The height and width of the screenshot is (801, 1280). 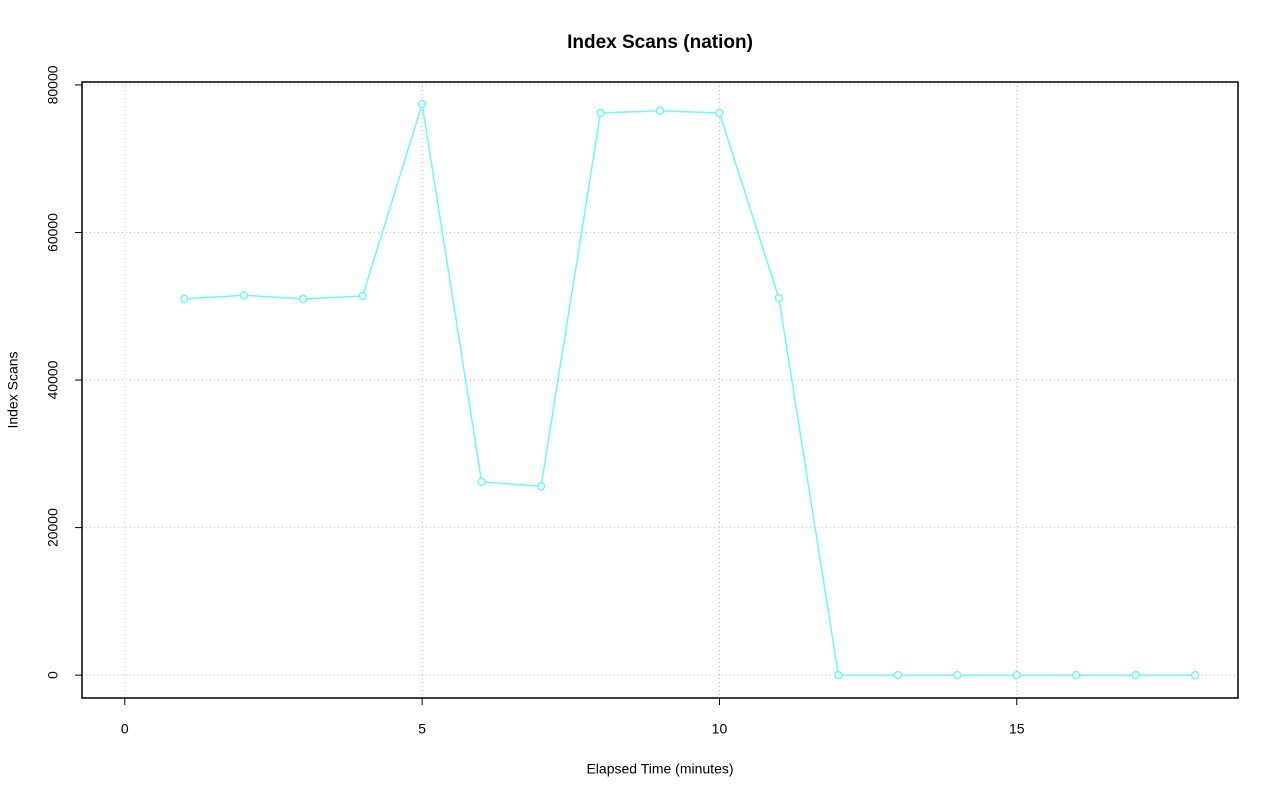 I want to click on x-tick-label: 10, so click(x=720, y=729).